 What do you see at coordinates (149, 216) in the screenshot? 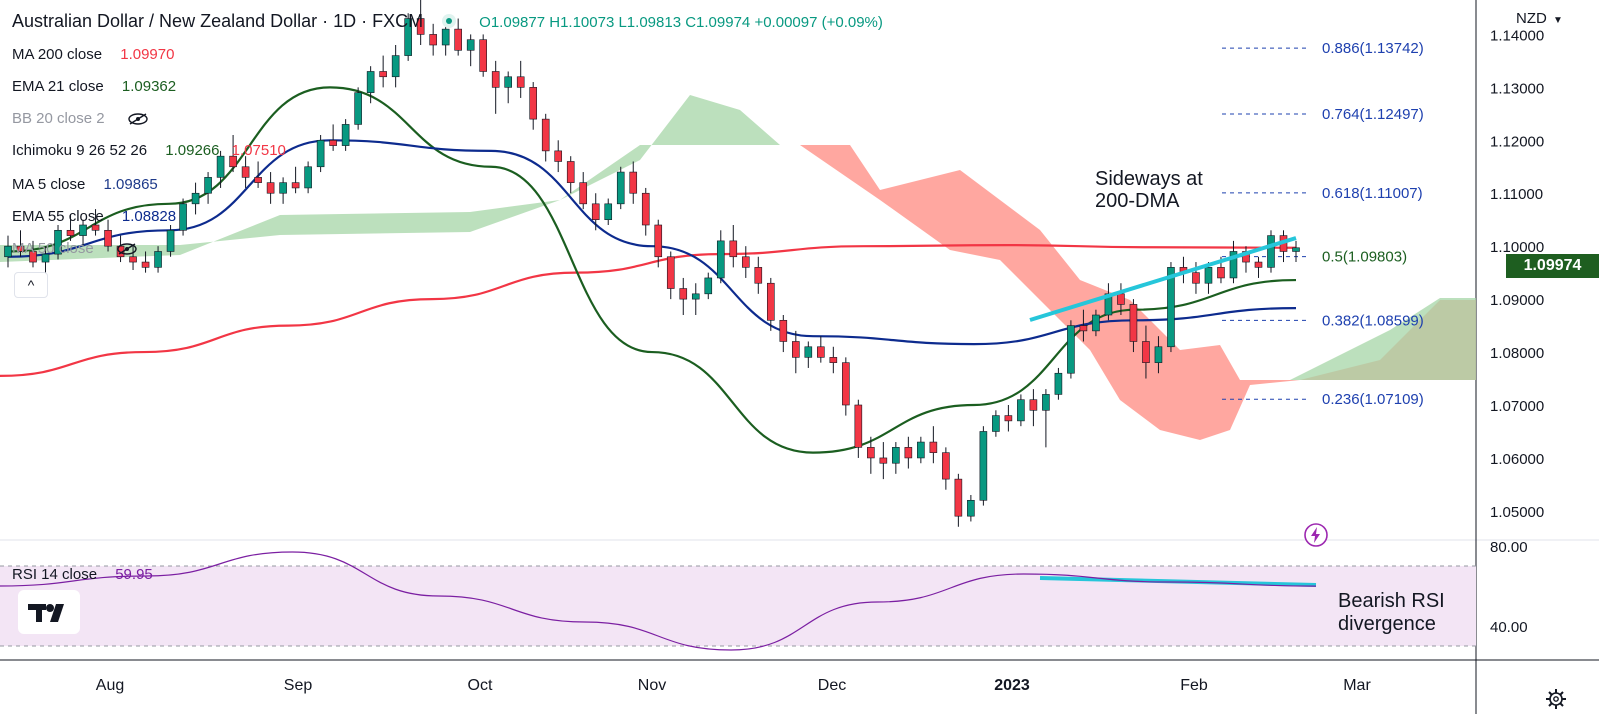
I see `legend-ema55-value: 1.08828` at bounding box center [149, 216].